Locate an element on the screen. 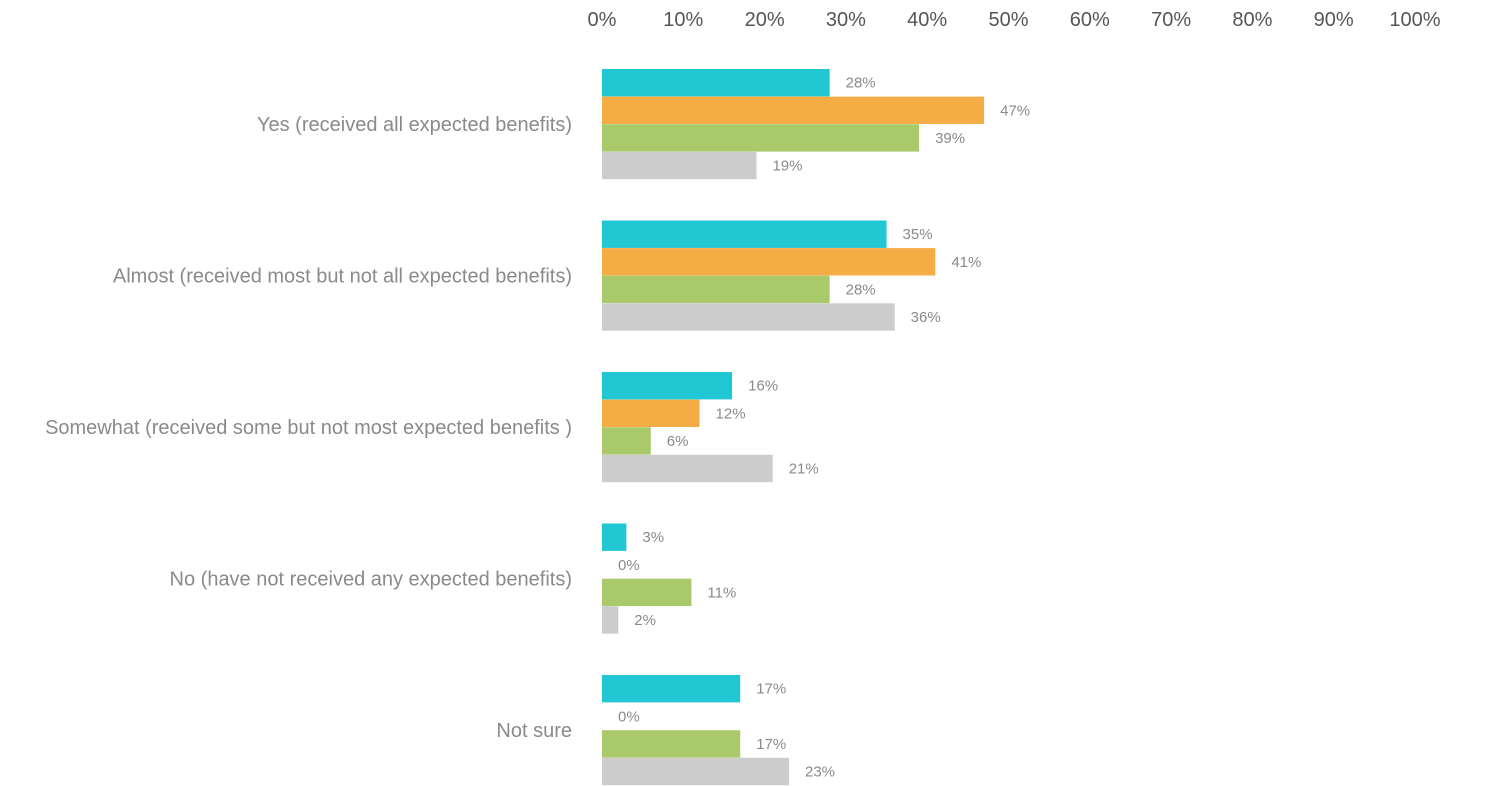 The image size is (1486, 786). category-label: Not sure is located at coordinates (534, 731).